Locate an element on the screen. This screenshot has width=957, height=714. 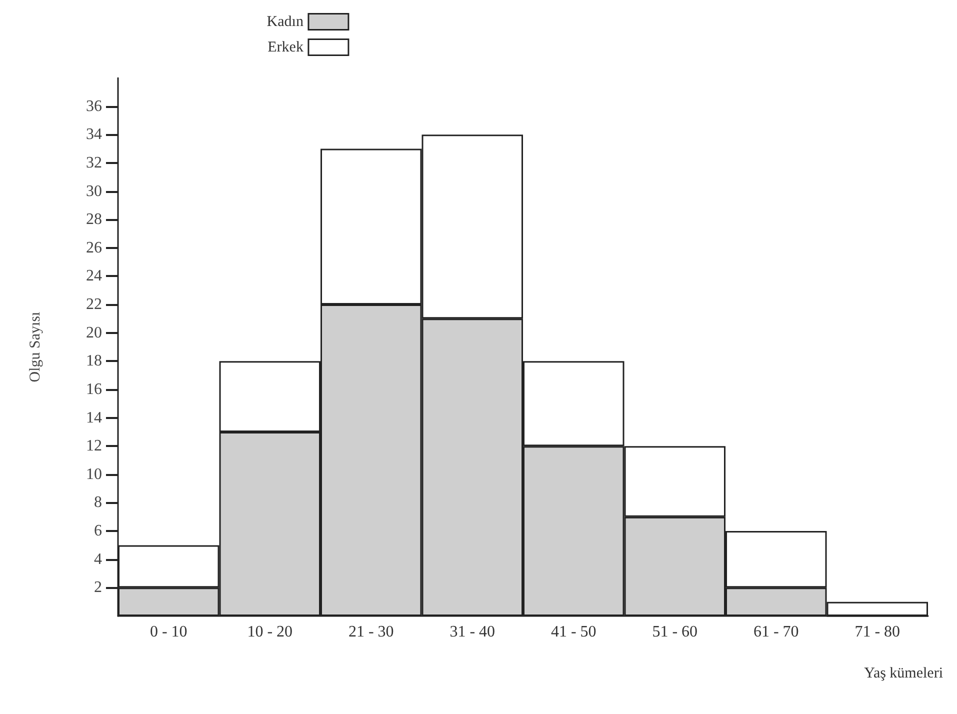
y-tick-label: 4 is located at coordinates (98, 559).